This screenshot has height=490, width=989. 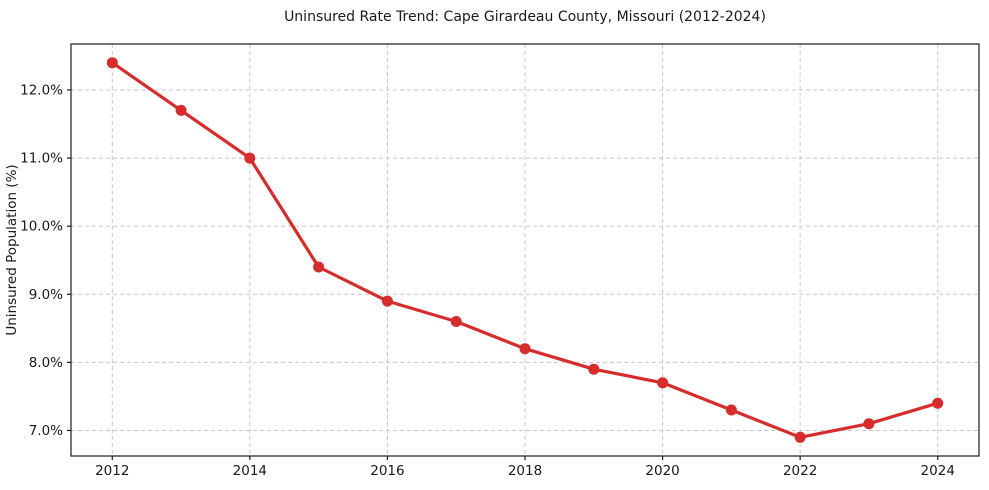 What do you see at coordinates (46, 295) in the screenshot?
I see `y-tick-label: 9.0%` at bounding box center [46, 295].